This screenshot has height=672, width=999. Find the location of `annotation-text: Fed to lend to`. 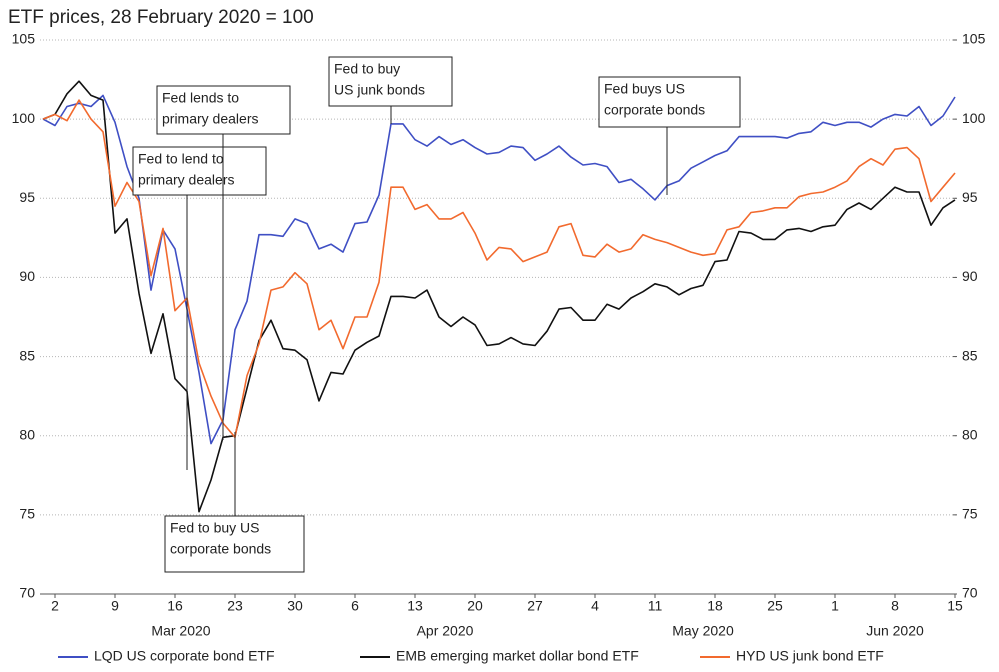

annotation-text: Fed to lend to is located at coordinates (181, 159).